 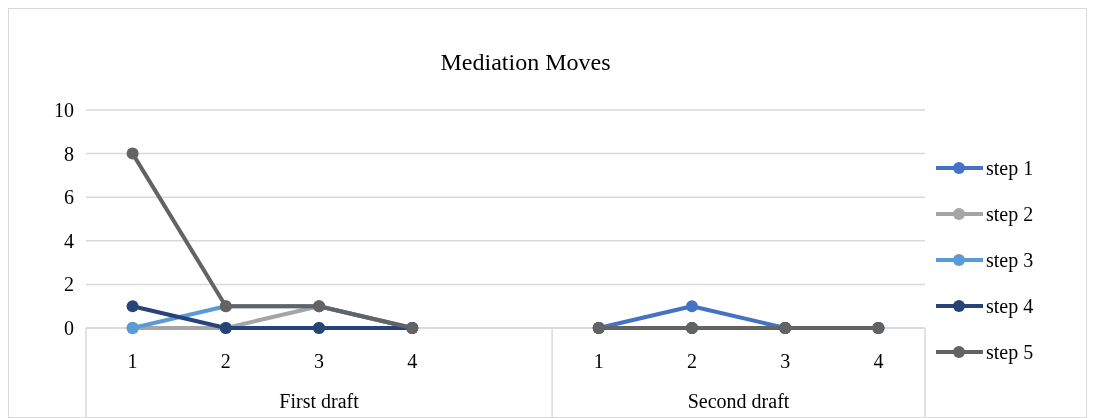 I want to click on text: First draft, so click(x=319, y=401).